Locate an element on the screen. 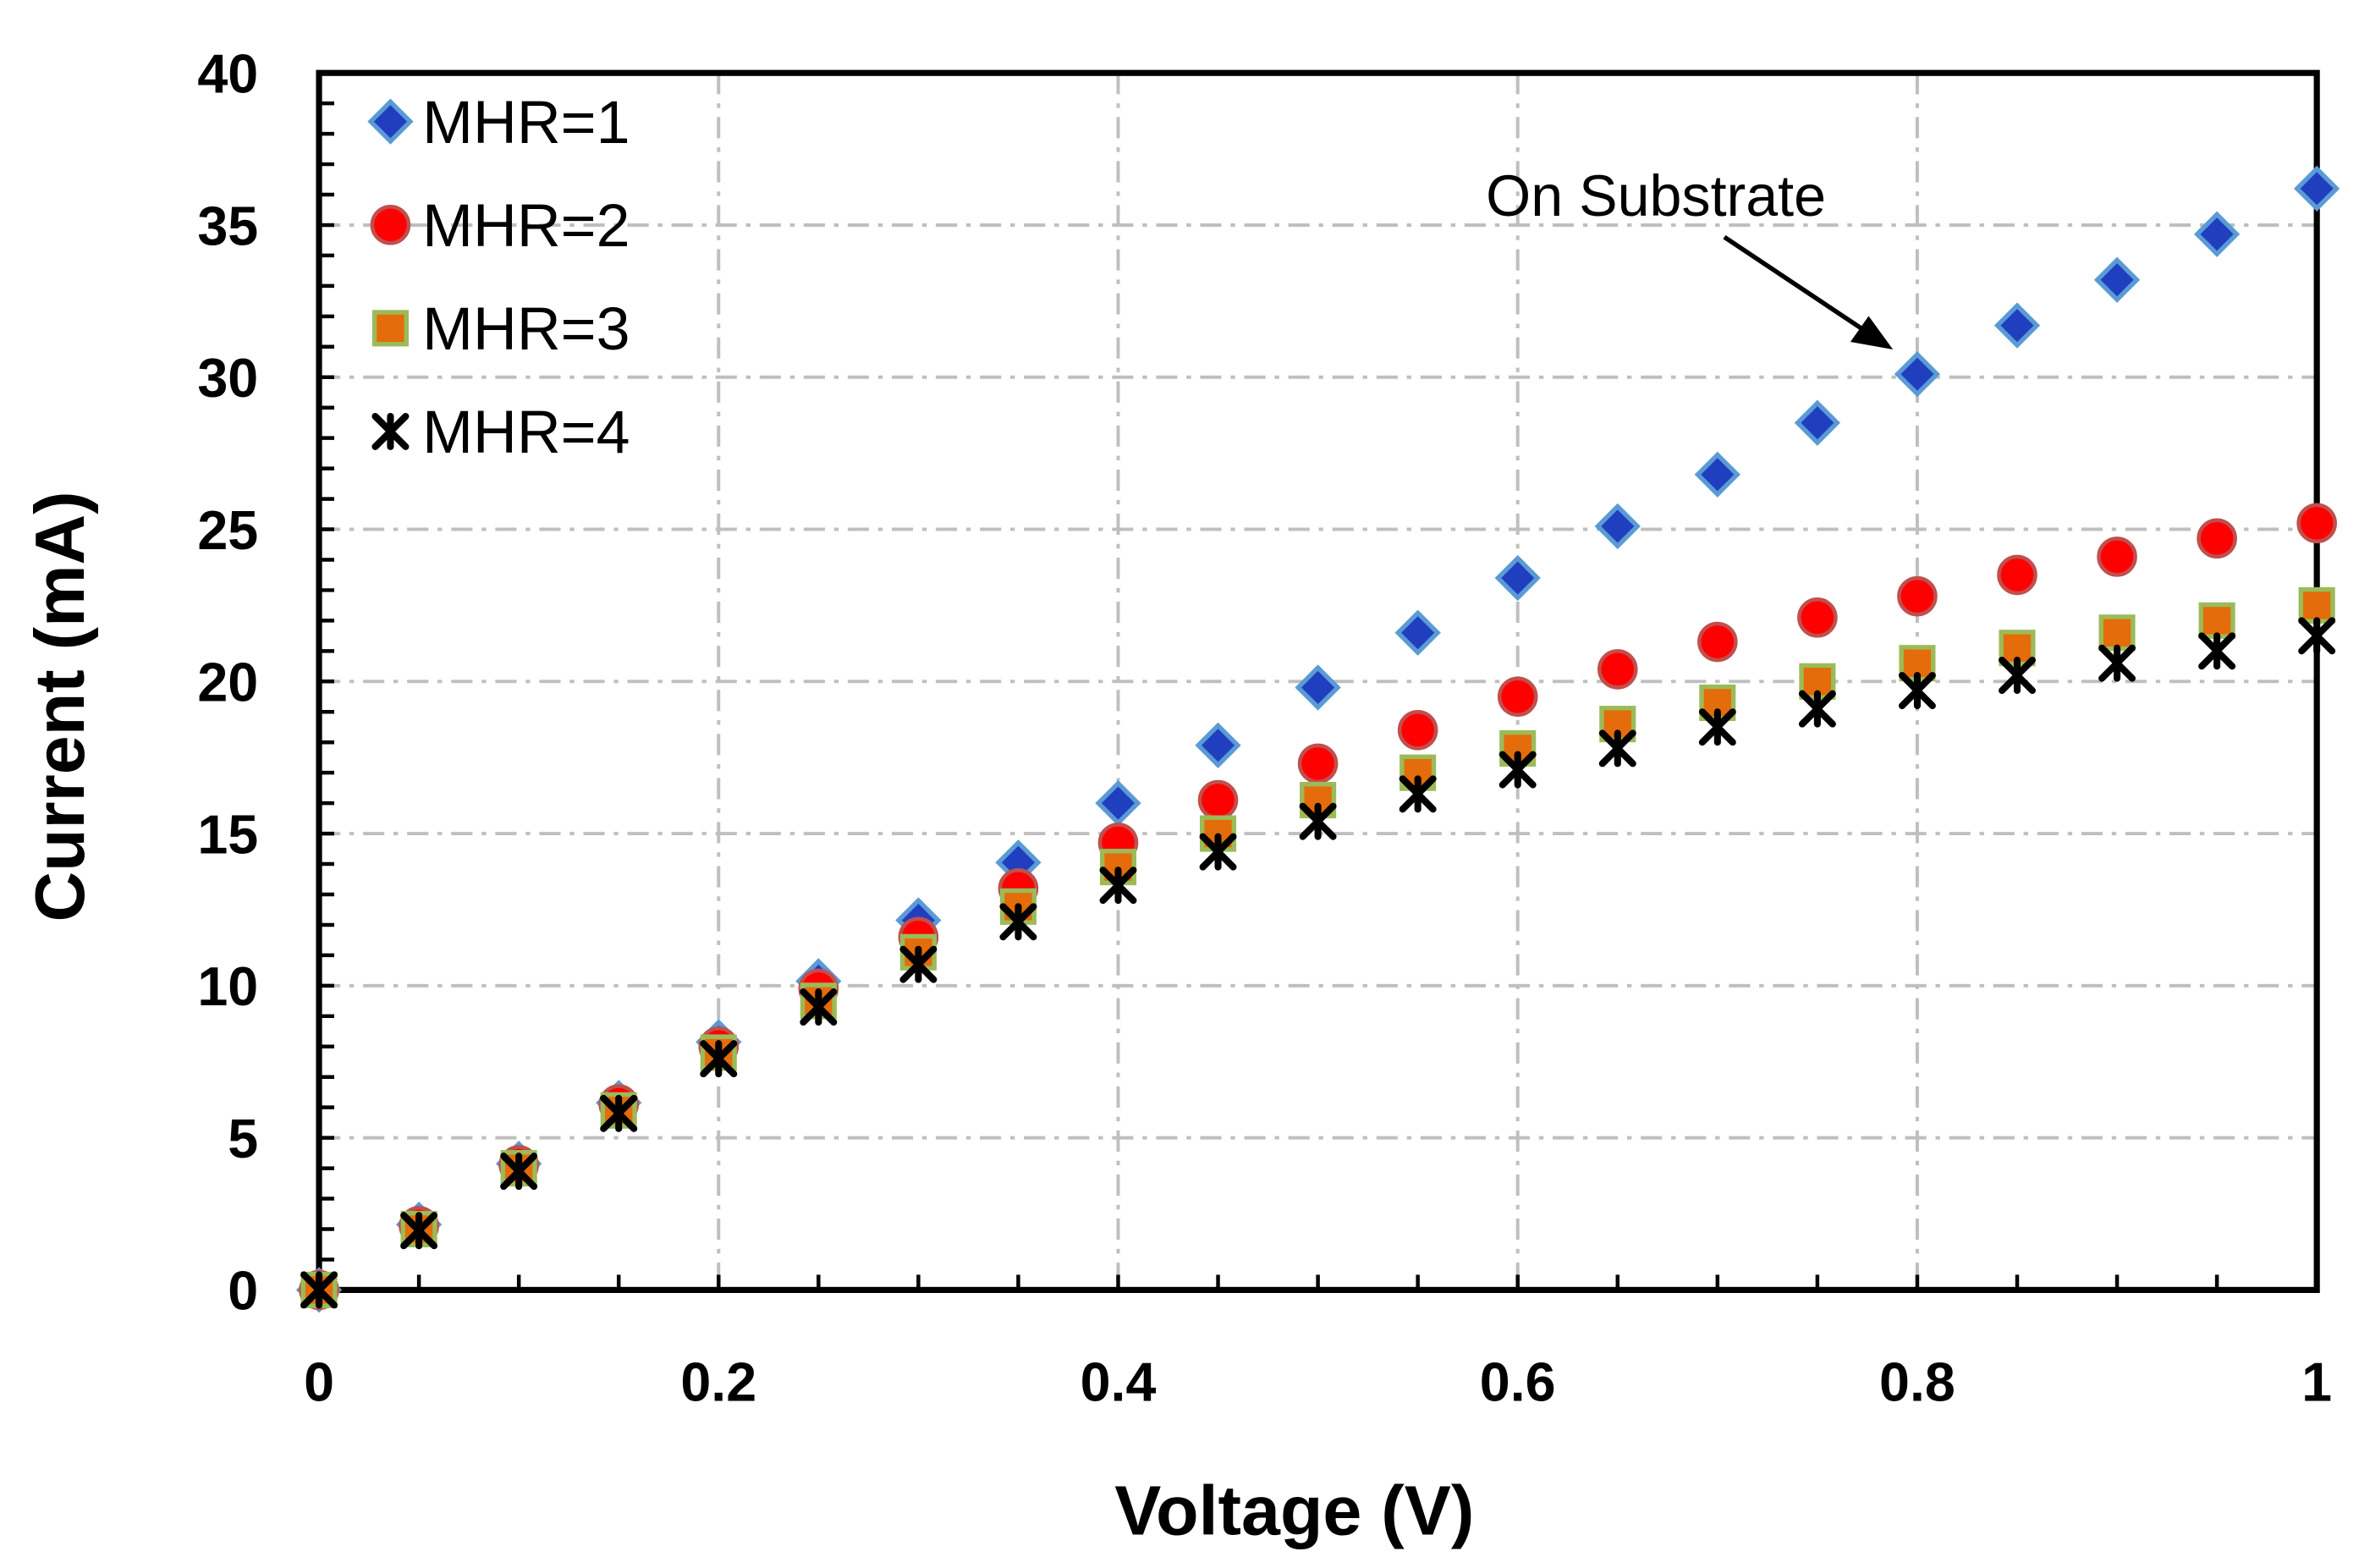  legend-entry: MHR=4 is located at coordinates (500, 432).